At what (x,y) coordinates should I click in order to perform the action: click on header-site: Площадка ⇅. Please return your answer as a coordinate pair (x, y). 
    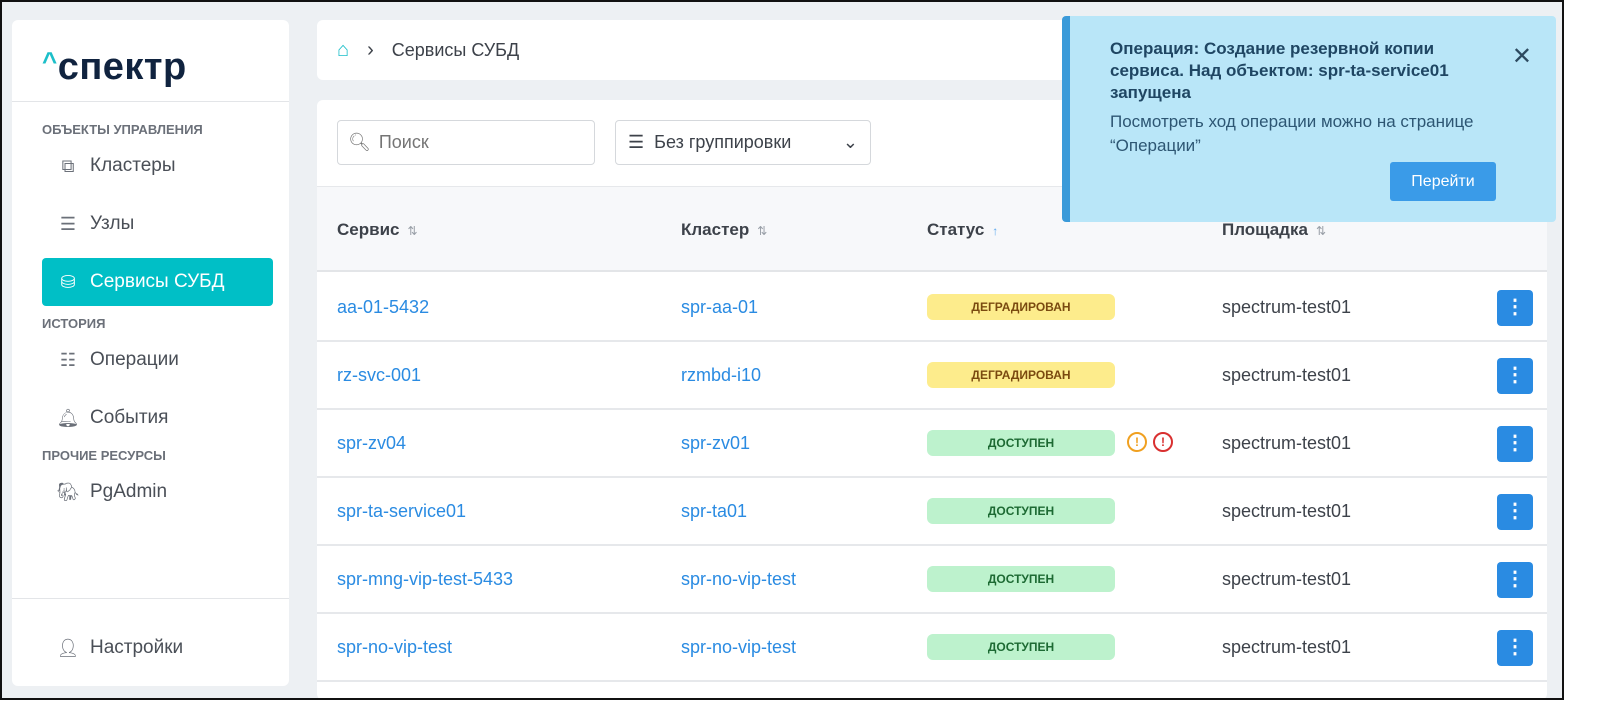
    Looking at the image, I should click on (1274, 229).